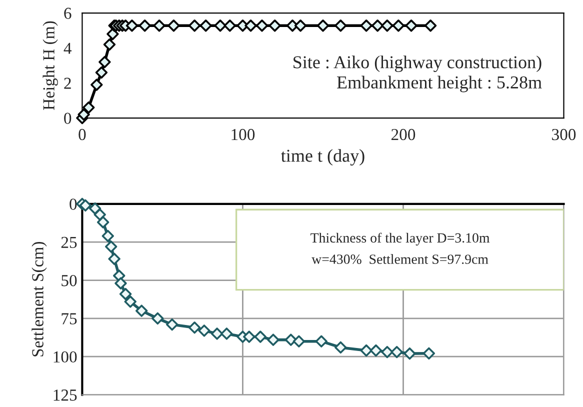 The image size is (583, 407). Describe the element at coordinates (400, 248) in the screenshot. I see `annotation: Thickness of the layer D=3.10m w=430% Settlement S=97.9cm` at that location.